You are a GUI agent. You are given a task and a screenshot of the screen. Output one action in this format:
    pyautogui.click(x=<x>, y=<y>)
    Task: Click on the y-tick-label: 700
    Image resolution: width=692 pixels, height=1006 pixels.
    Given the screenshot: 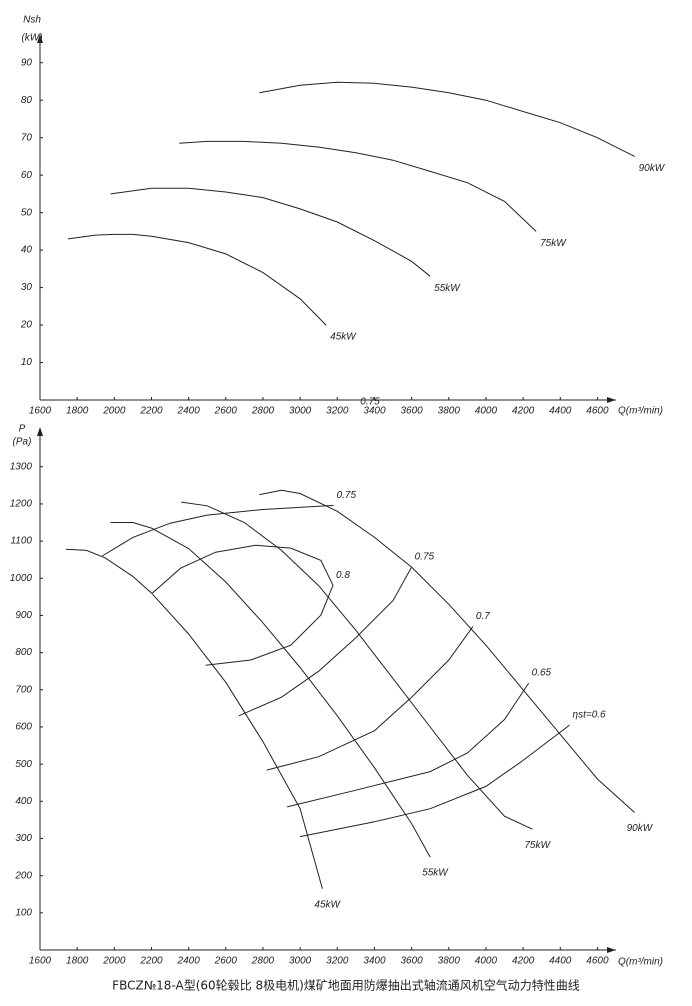 What is the action you would take?
    pyautogui.click(x=23, y=689)
    